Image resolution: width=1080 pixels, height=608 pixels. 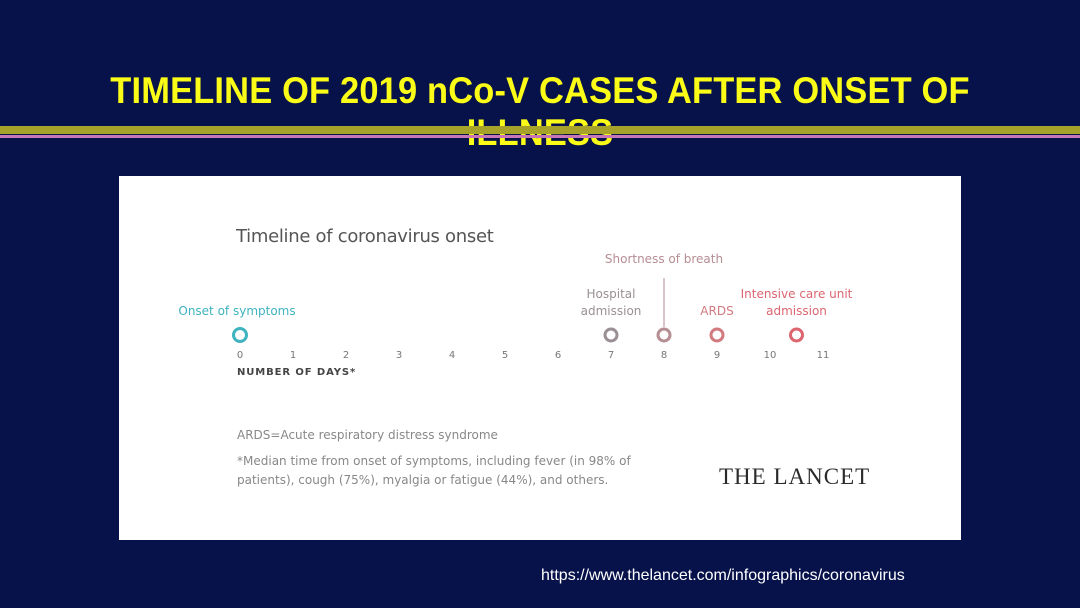 What do you see at coordinates (531, 319) in the screenshot?
I see `timeline-chart: 0 1 2 3 4 5 6 7 8 9 10 11` at bounding box center [531, 319].